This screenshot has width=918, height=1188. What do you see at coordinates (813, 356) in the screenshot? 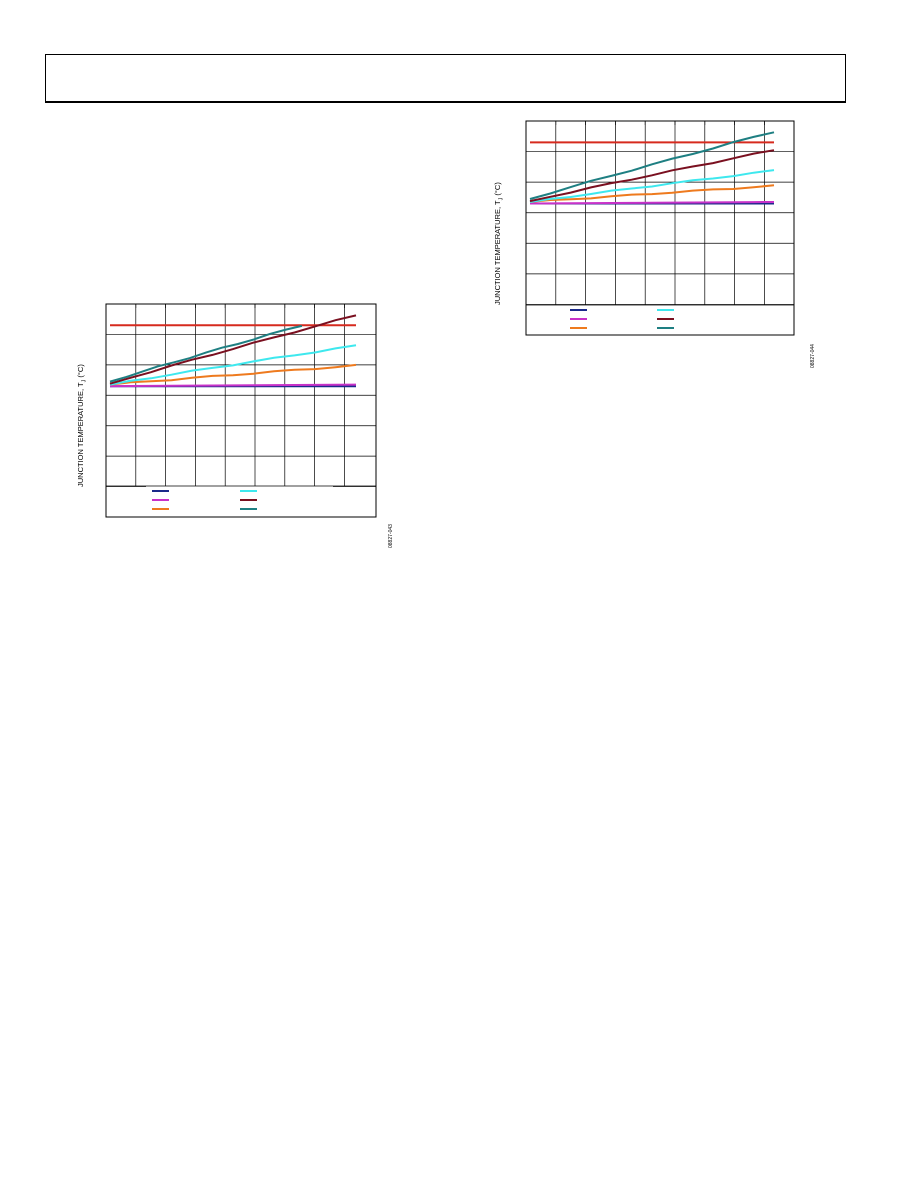
I see `chart-2-figure-id: 08827-044` at bounding box center [813, 356].